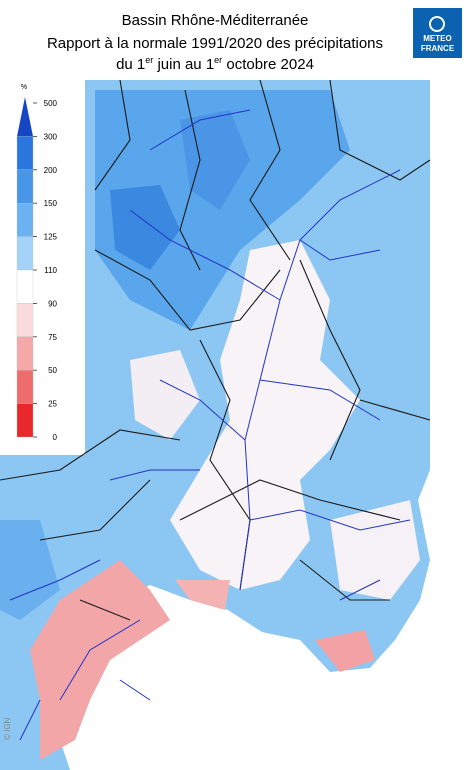 The height and width of the screenshot is (770, 469). Describe the element at coordinates (52, 404) in the screenshot. I see `legend-tick-label: 25` at that location.